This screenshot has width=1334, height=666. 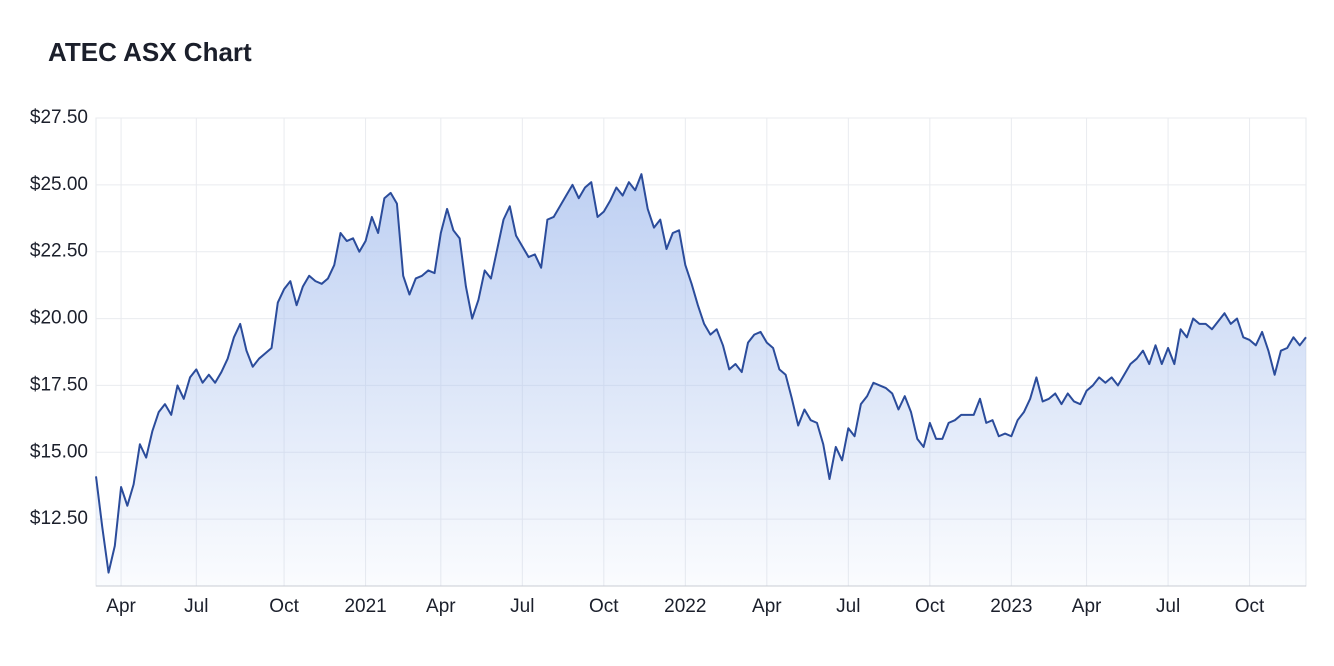 I want to click on x-tick-label: 2022, so click(x=685, y=606).